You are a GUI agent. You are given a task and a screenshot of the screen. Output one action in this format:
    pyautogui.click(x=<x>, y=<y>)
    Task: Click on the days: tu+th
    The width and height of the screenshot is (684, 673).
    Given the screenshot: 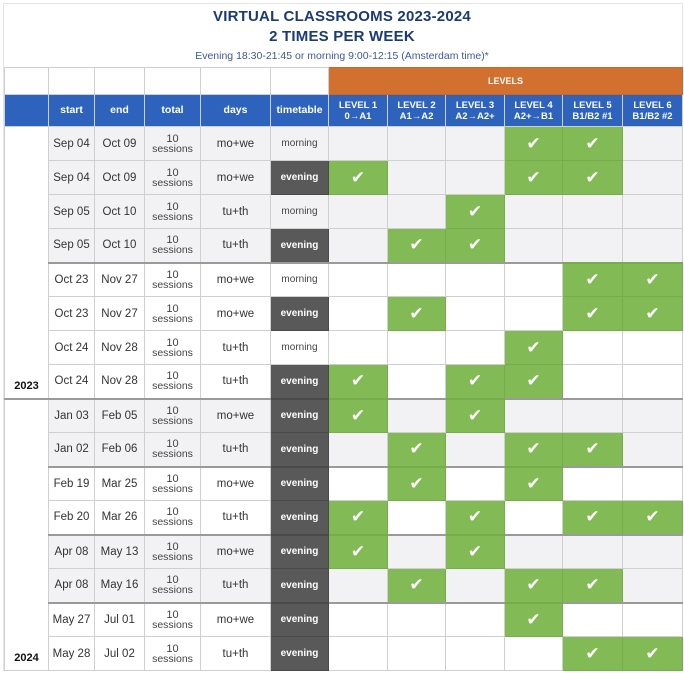 What is the action you would take?
    pyautogui.click(x=235, y=245)
    